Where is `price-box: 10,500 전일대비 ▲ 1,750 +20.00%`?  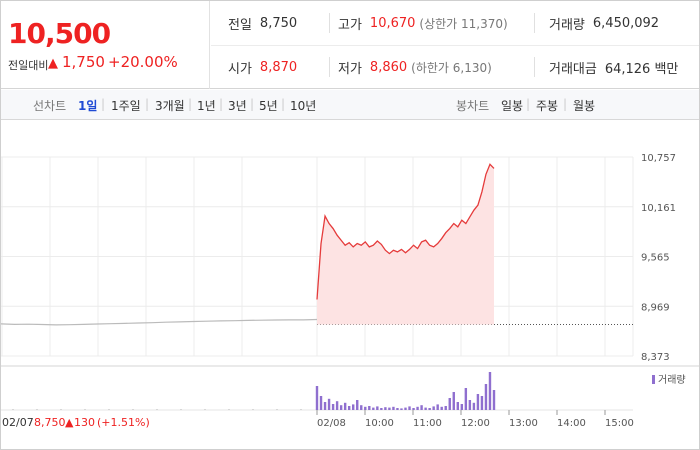
price-box: 10,500 전일대비 ▲ 1,750 +20.00% is located at coordinates (105, 45).